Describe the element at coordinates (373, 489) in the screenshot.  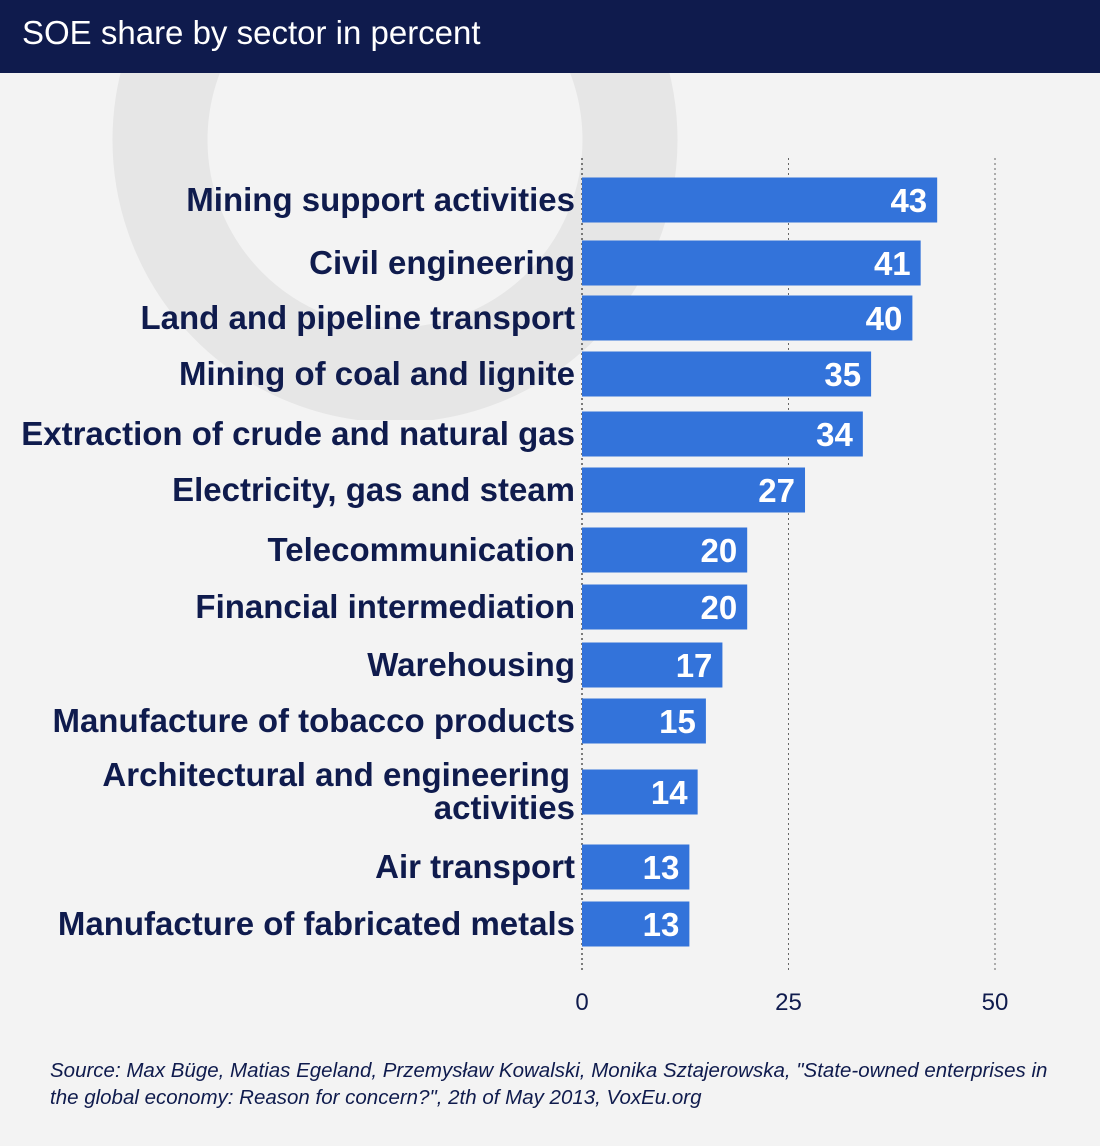
I see `category-label: Electricity, gas and steam` at that location.